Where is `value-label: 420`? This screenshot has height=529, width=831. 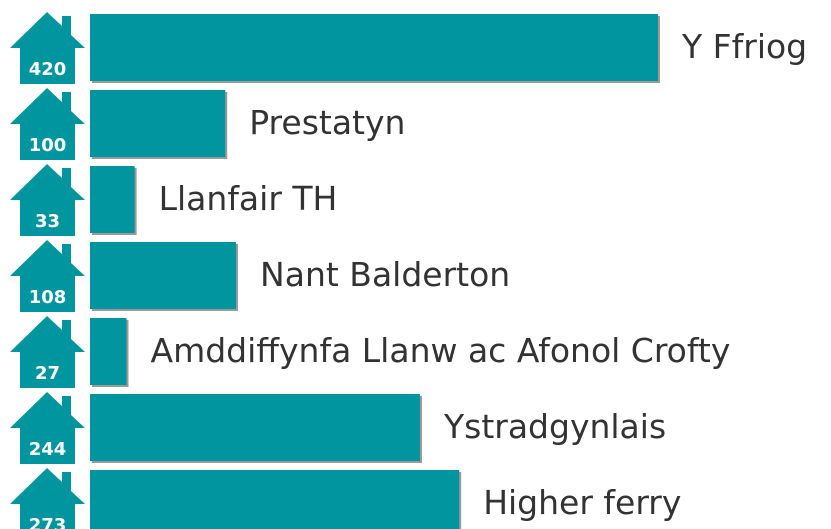 value-label: 420 is located at coordinates (48, 69).